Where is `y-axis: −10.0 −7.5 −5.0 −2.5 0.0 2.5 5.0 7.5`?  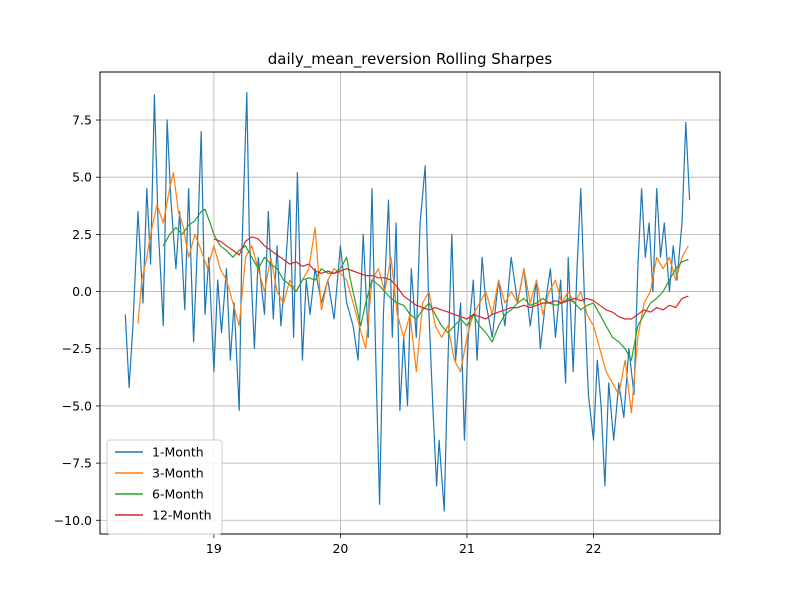 y-axis: −10.0 −7.5 −5.0 −2.5 0.0 2.5 5.0 7.5 is located at coordinates (77, 320).